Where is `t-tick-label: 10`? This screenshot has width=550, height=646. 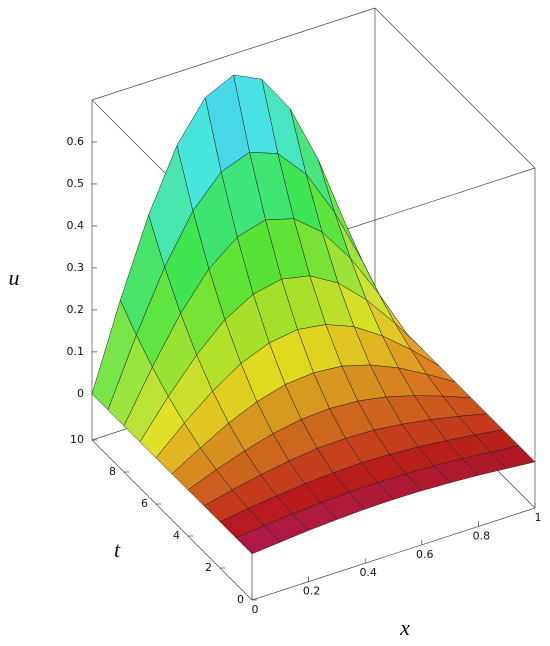 t-tick-label: 10 is located at coordinates (77, 439).